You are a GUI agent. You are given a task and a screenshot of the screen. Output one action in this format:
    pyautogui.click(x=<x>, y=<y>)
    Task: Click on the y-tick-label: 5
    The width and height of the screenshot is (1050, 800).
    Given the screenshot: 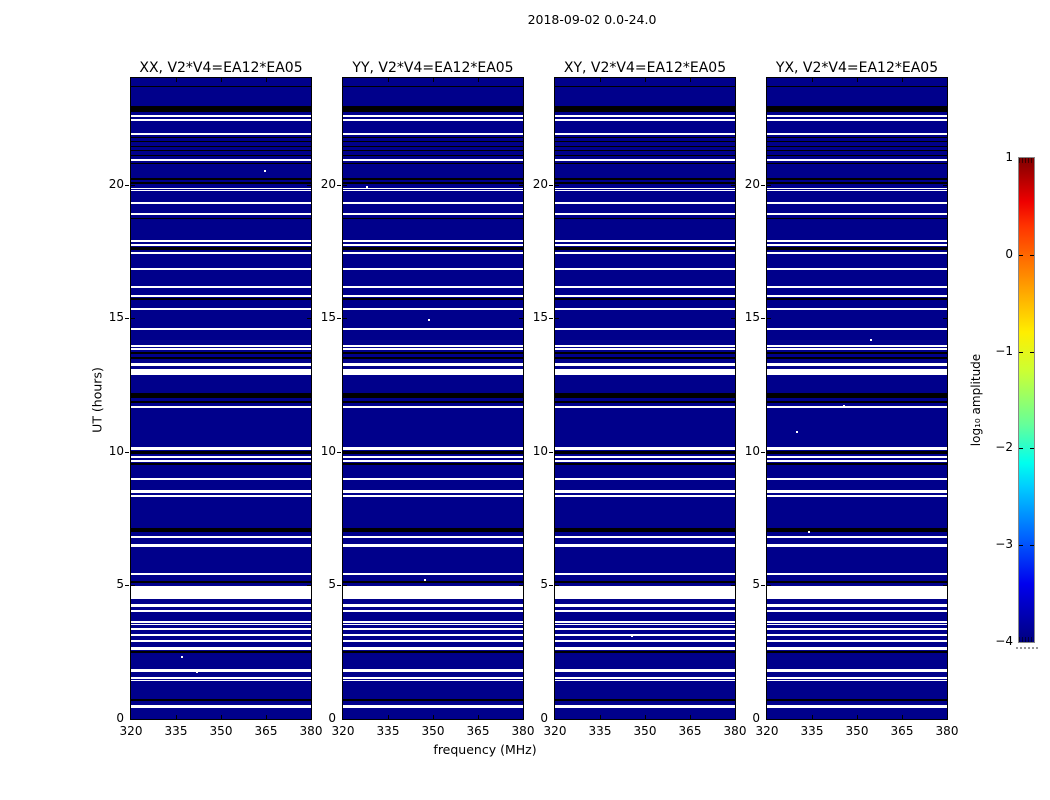 What is the action you would take?
    pyautogui.click(x=120, y=584)
    